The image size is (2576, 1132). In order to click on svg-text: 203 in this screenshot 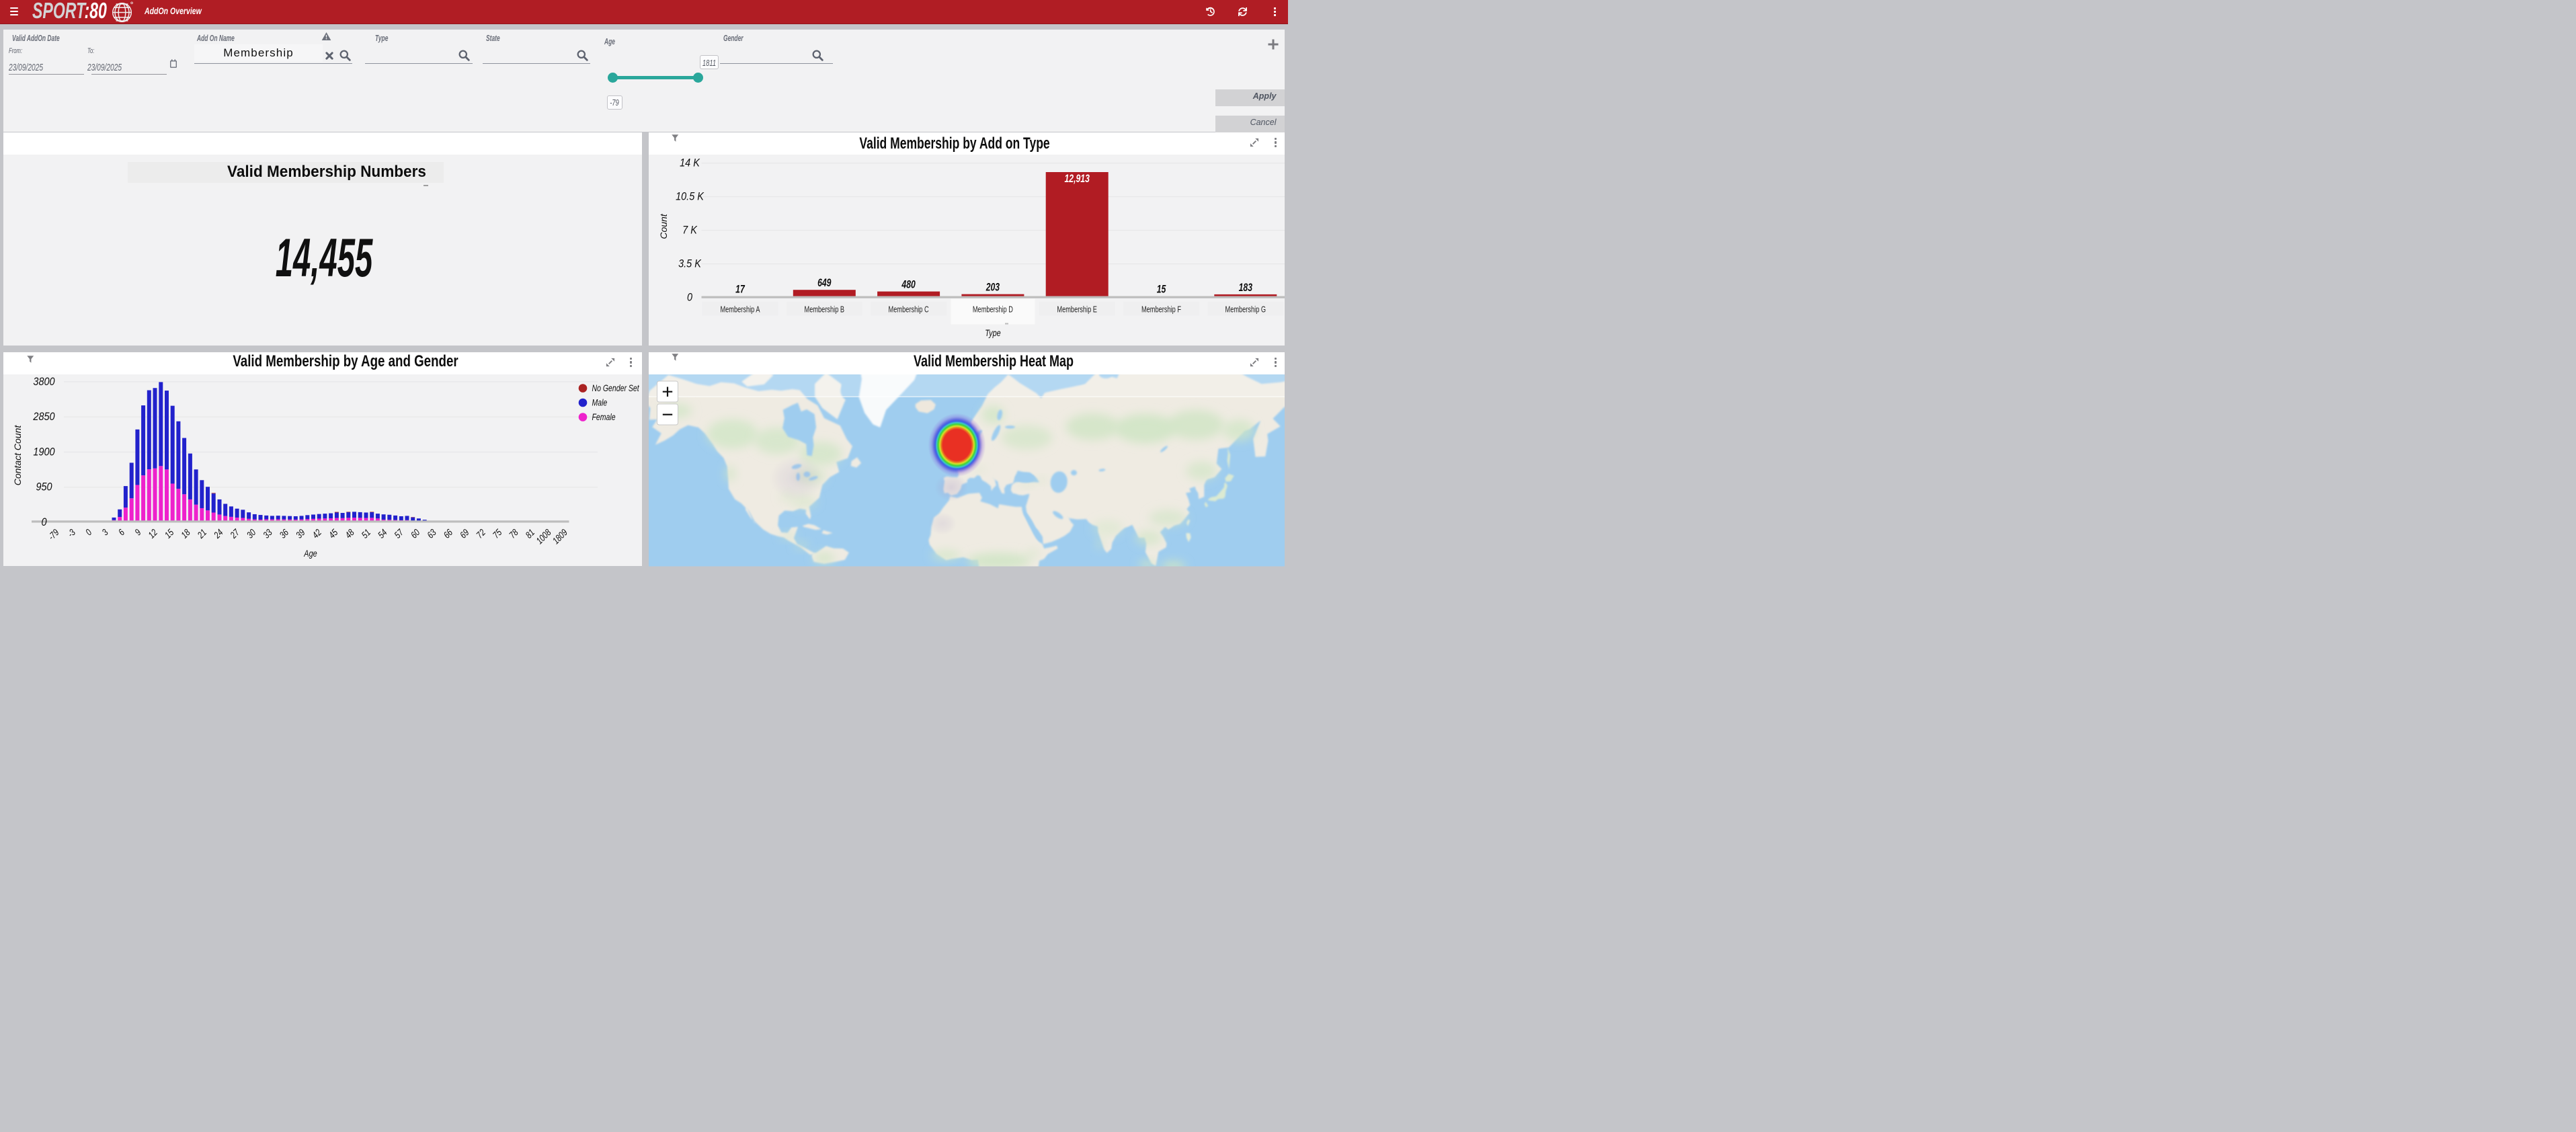, I will do `click(992, 288)`.